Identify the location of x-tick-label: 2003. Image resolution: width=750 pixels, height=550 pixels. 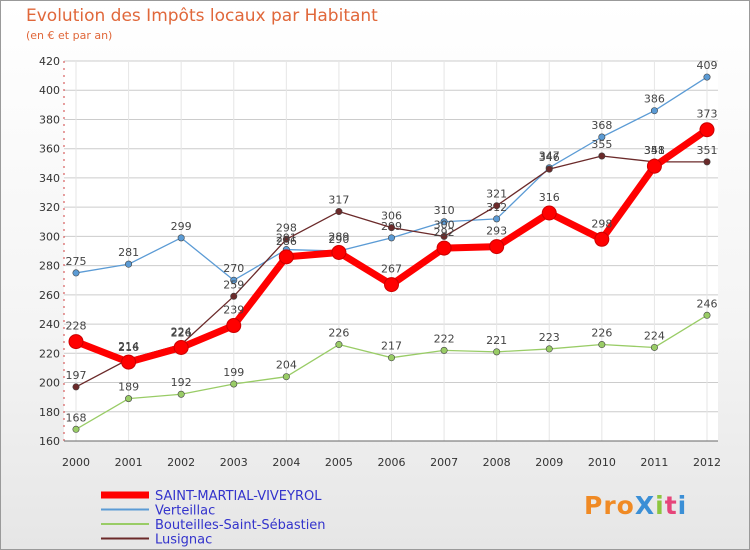
(234, 462).